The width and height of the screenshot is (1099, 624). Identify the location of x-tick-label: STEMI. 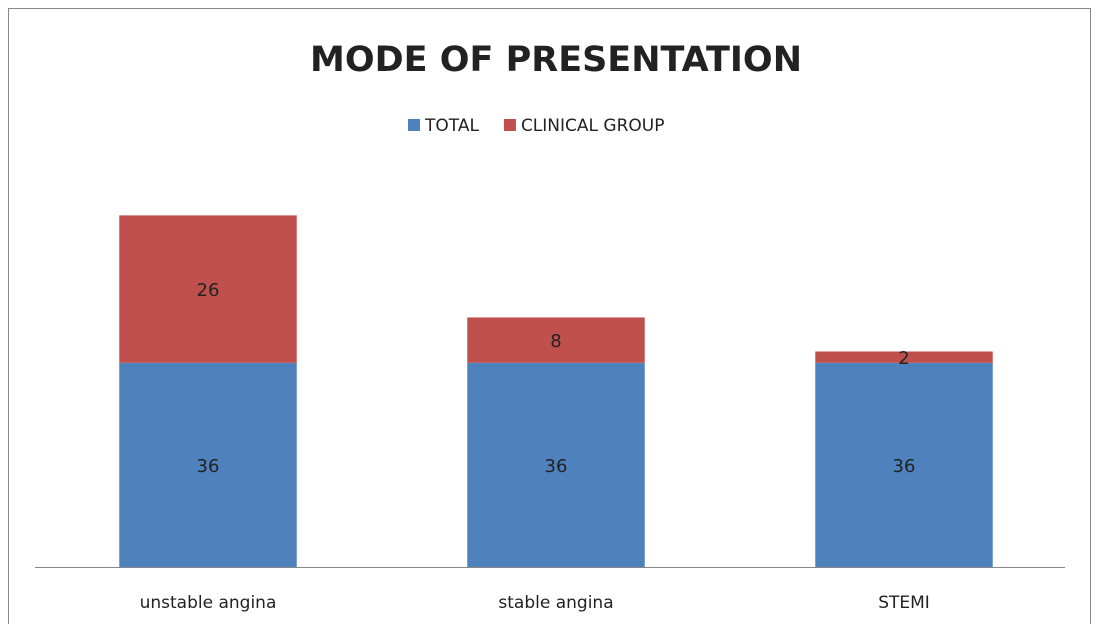
(904, 603).